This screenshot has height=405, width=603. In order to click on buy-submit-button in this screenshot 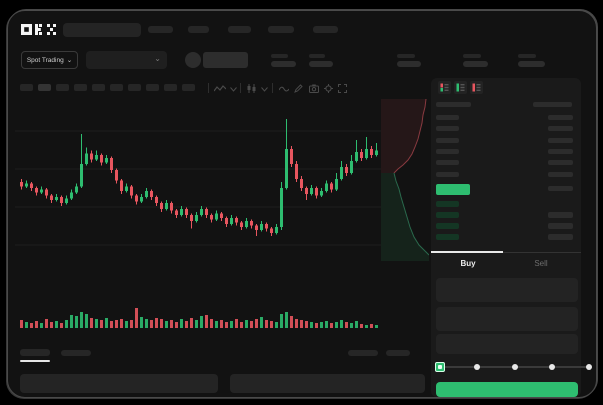, I will do `click(507, 389)`.